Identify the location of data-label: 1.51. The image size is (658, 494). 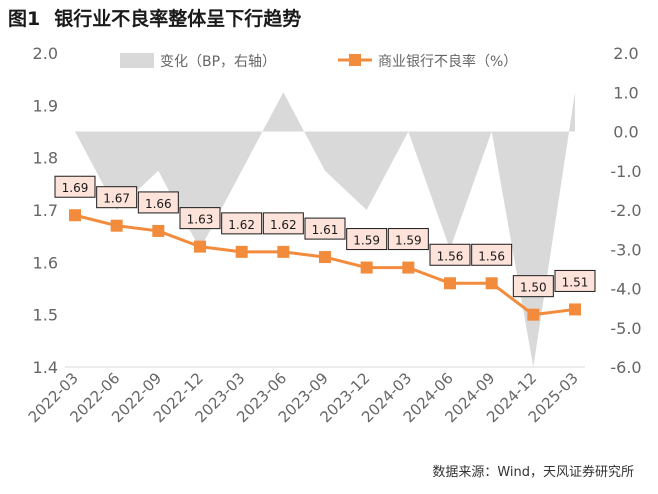
(575, 282).